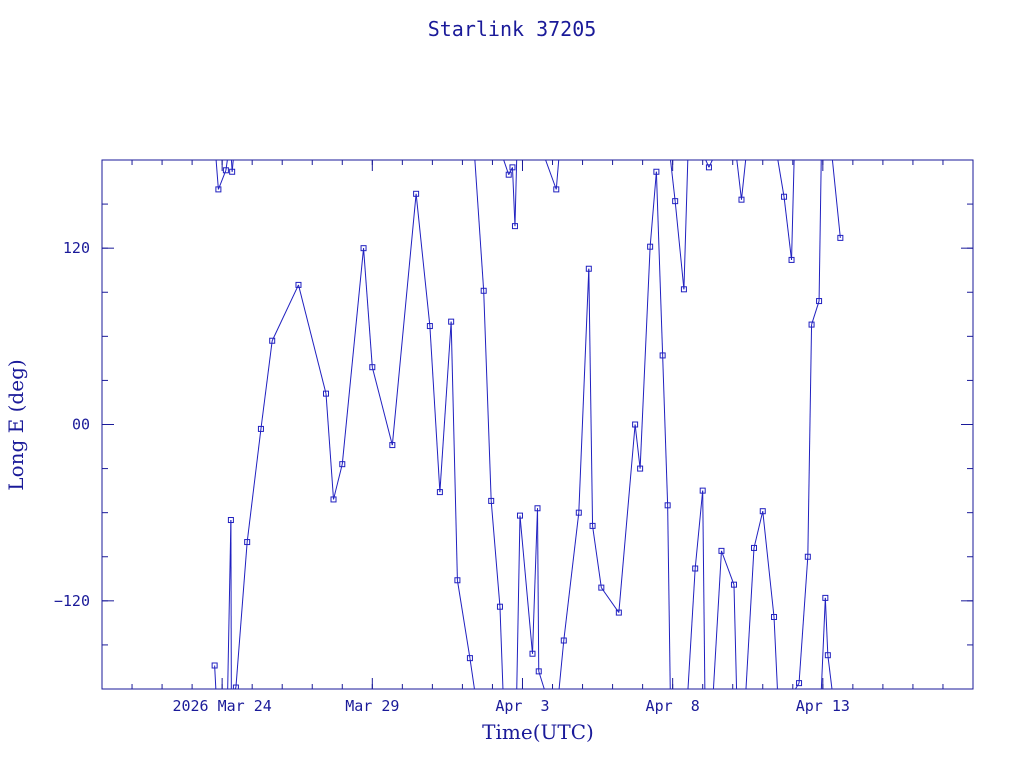 This screenshot has width=1024, height=768. What do you see at coordinates (16, 424) in the screenshot?
I see `y-axis-label: Long E (deg)` at bounding box center [16, 424].